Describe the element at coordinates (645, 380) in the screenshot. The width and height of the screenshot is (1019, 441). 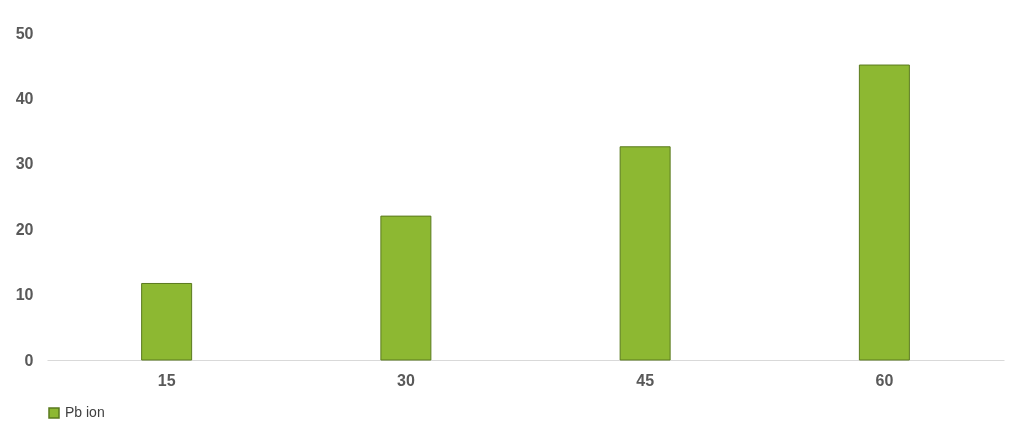
I see `x-tick-label: 45` at that location.